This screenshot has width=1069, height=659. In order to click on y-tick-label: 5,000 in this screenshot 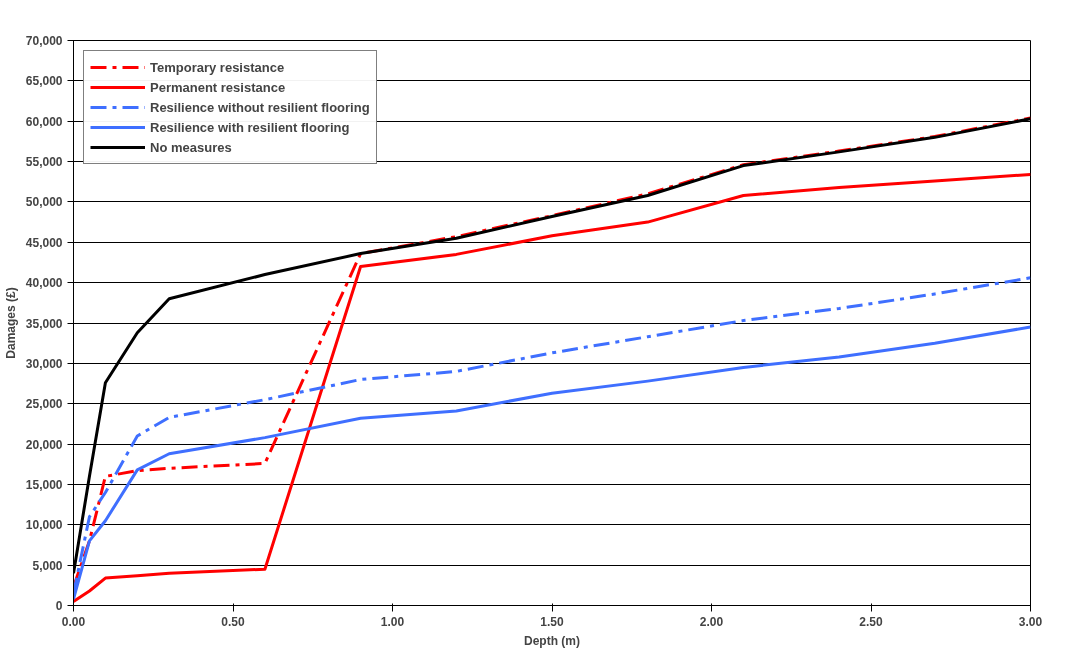, I will do `click(47, 565)`.